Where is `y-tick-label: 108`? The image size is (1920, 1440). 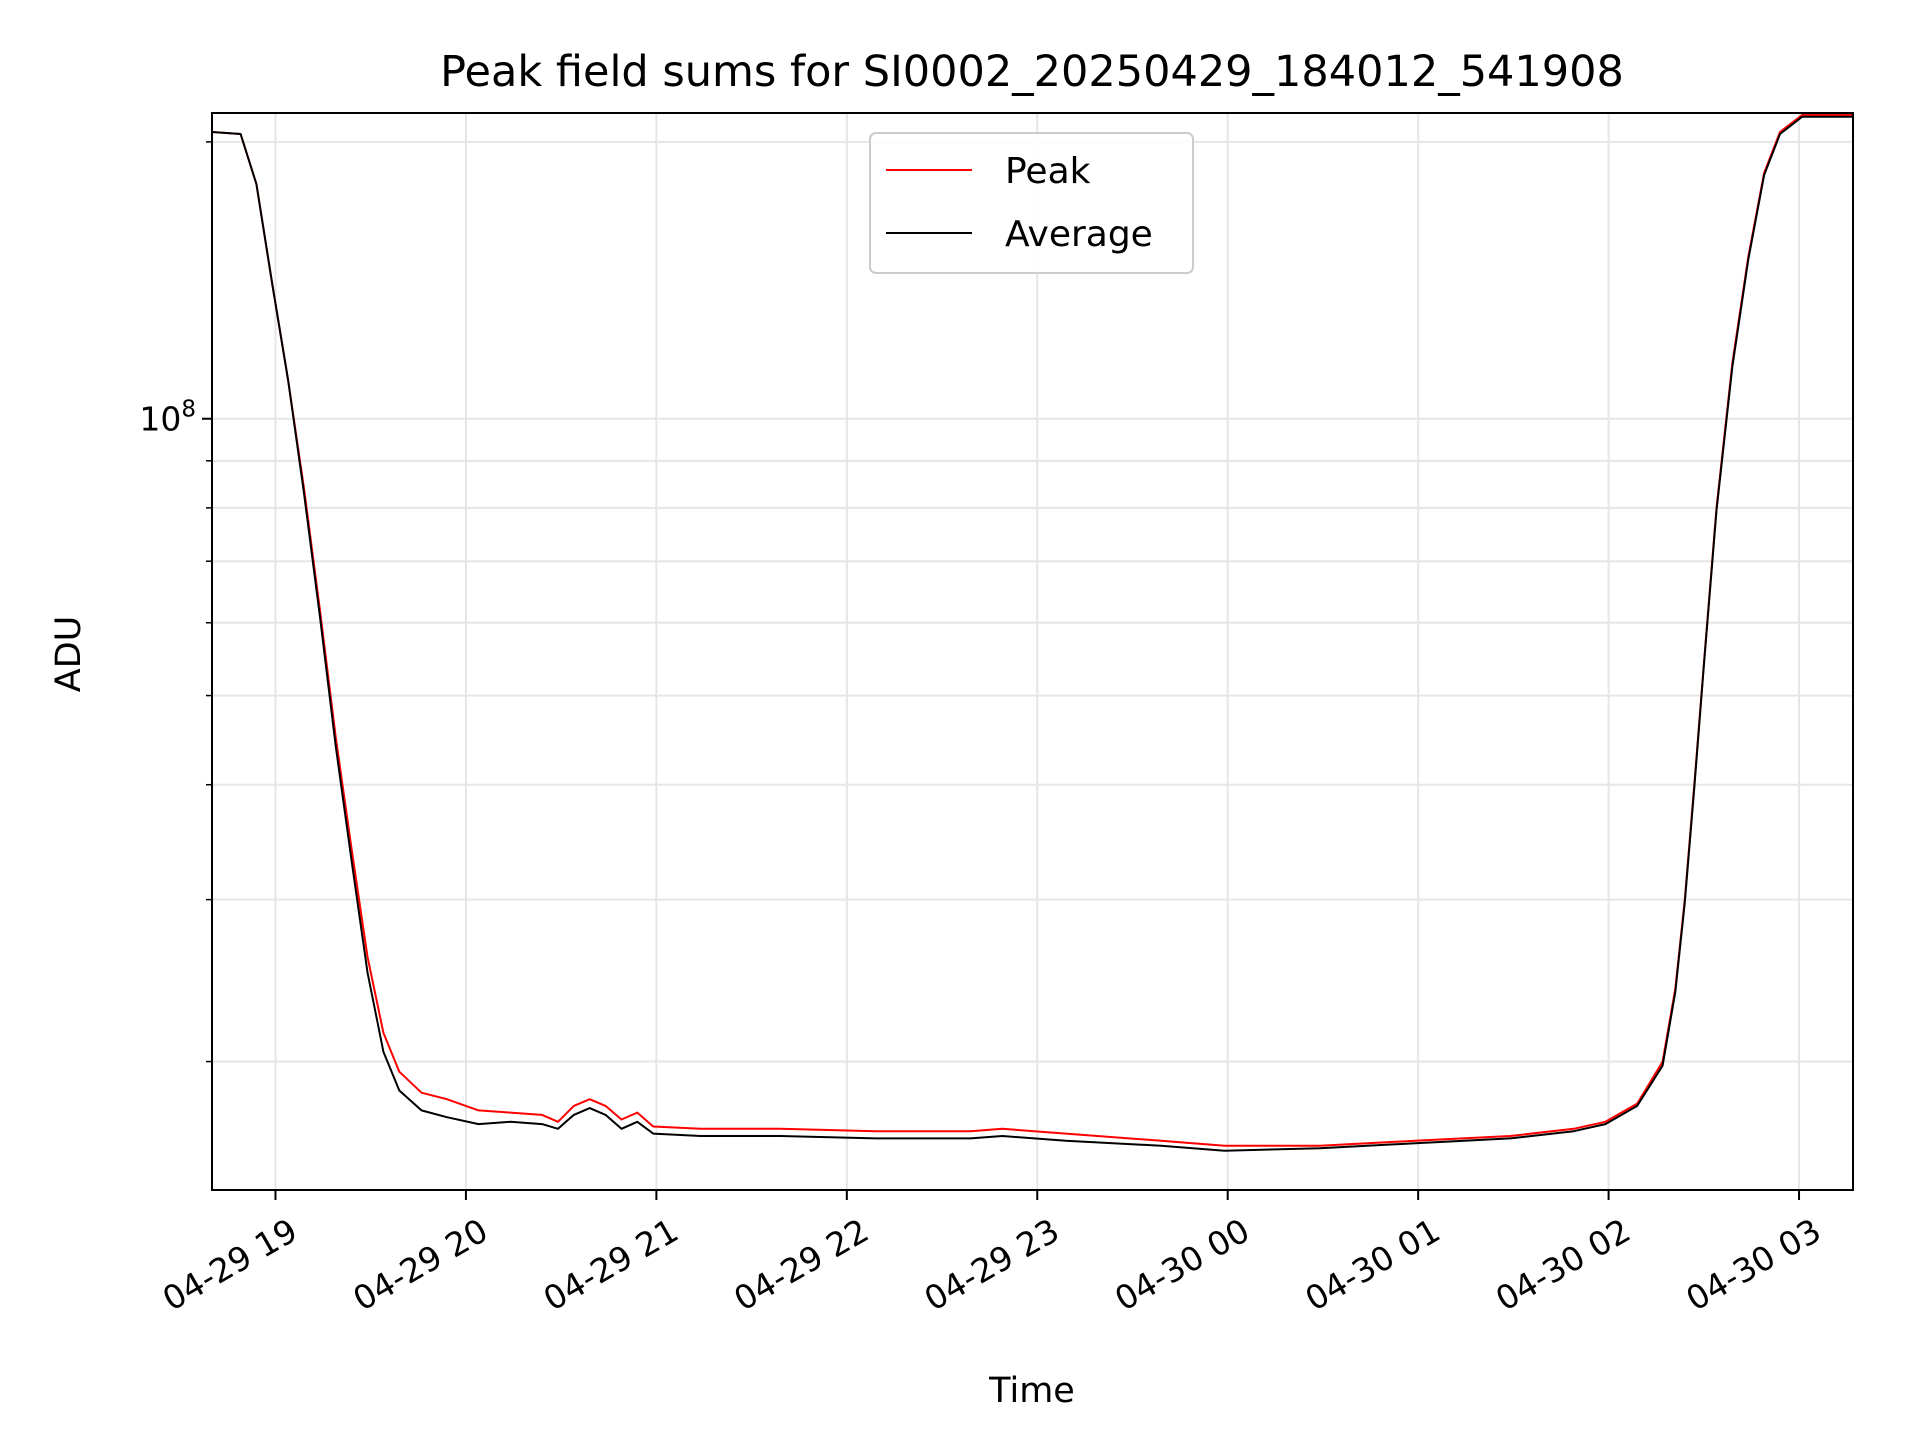
y-tick-label: 108 is located at coordinates (167, 418).